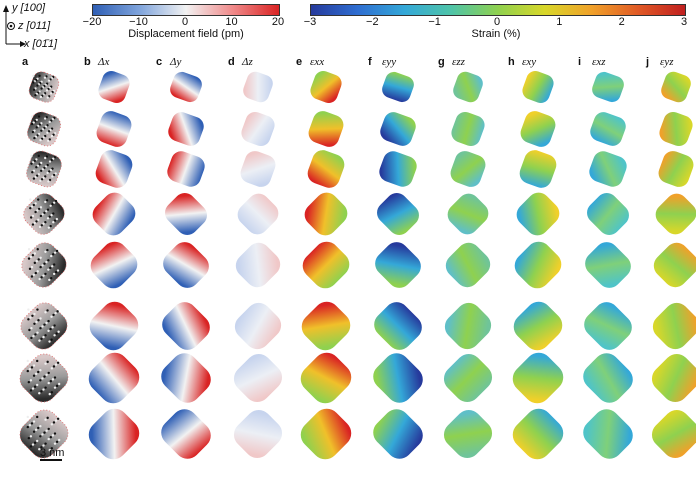 Image resolution: width=696 pixels, height=477 pixels. Describe the element at coordinates (608, 326) in the screenshot. I see `map-row6-col-i` at that location.